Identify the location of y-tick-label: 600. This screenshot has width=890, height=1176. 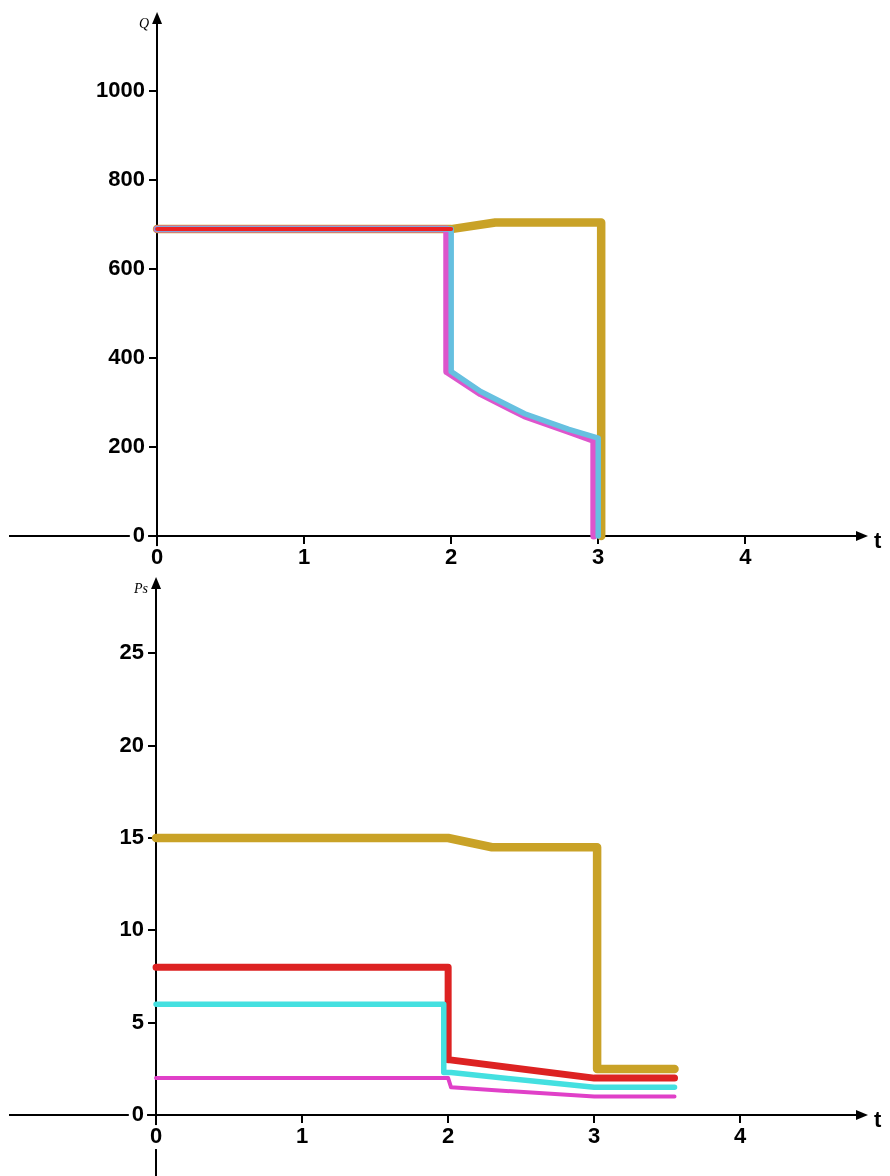
(127, 268).